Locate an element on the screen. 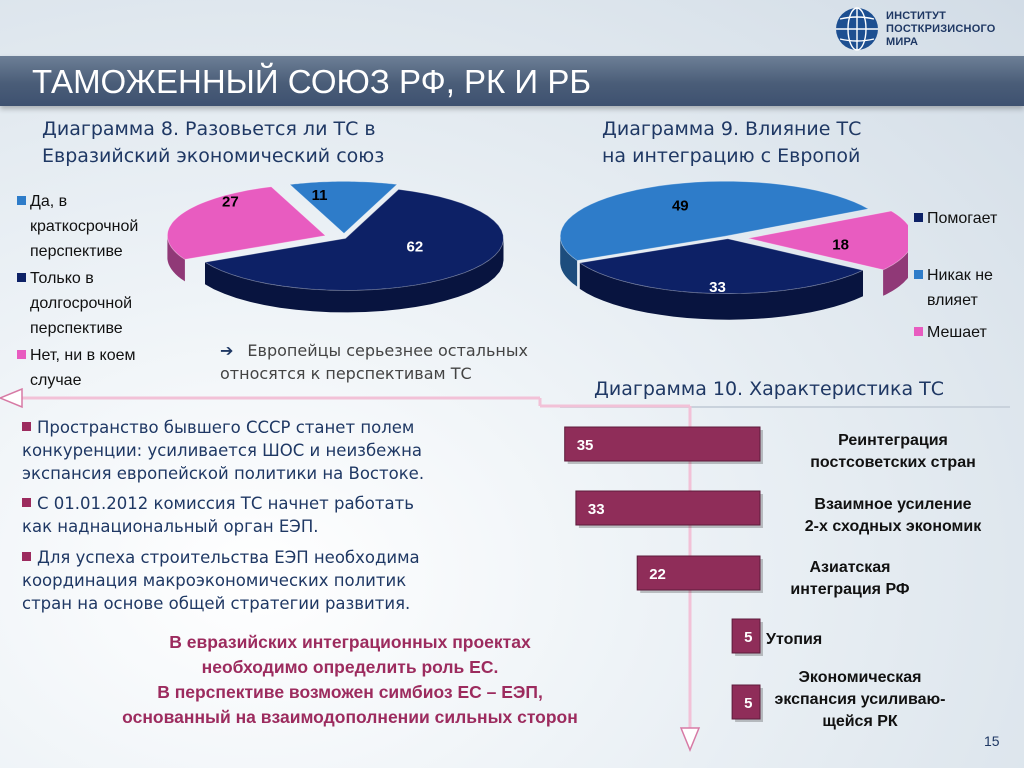 The height and width of the screenshot is (768, 1024). arrow-left-icon is located at coordinates (11, 398).